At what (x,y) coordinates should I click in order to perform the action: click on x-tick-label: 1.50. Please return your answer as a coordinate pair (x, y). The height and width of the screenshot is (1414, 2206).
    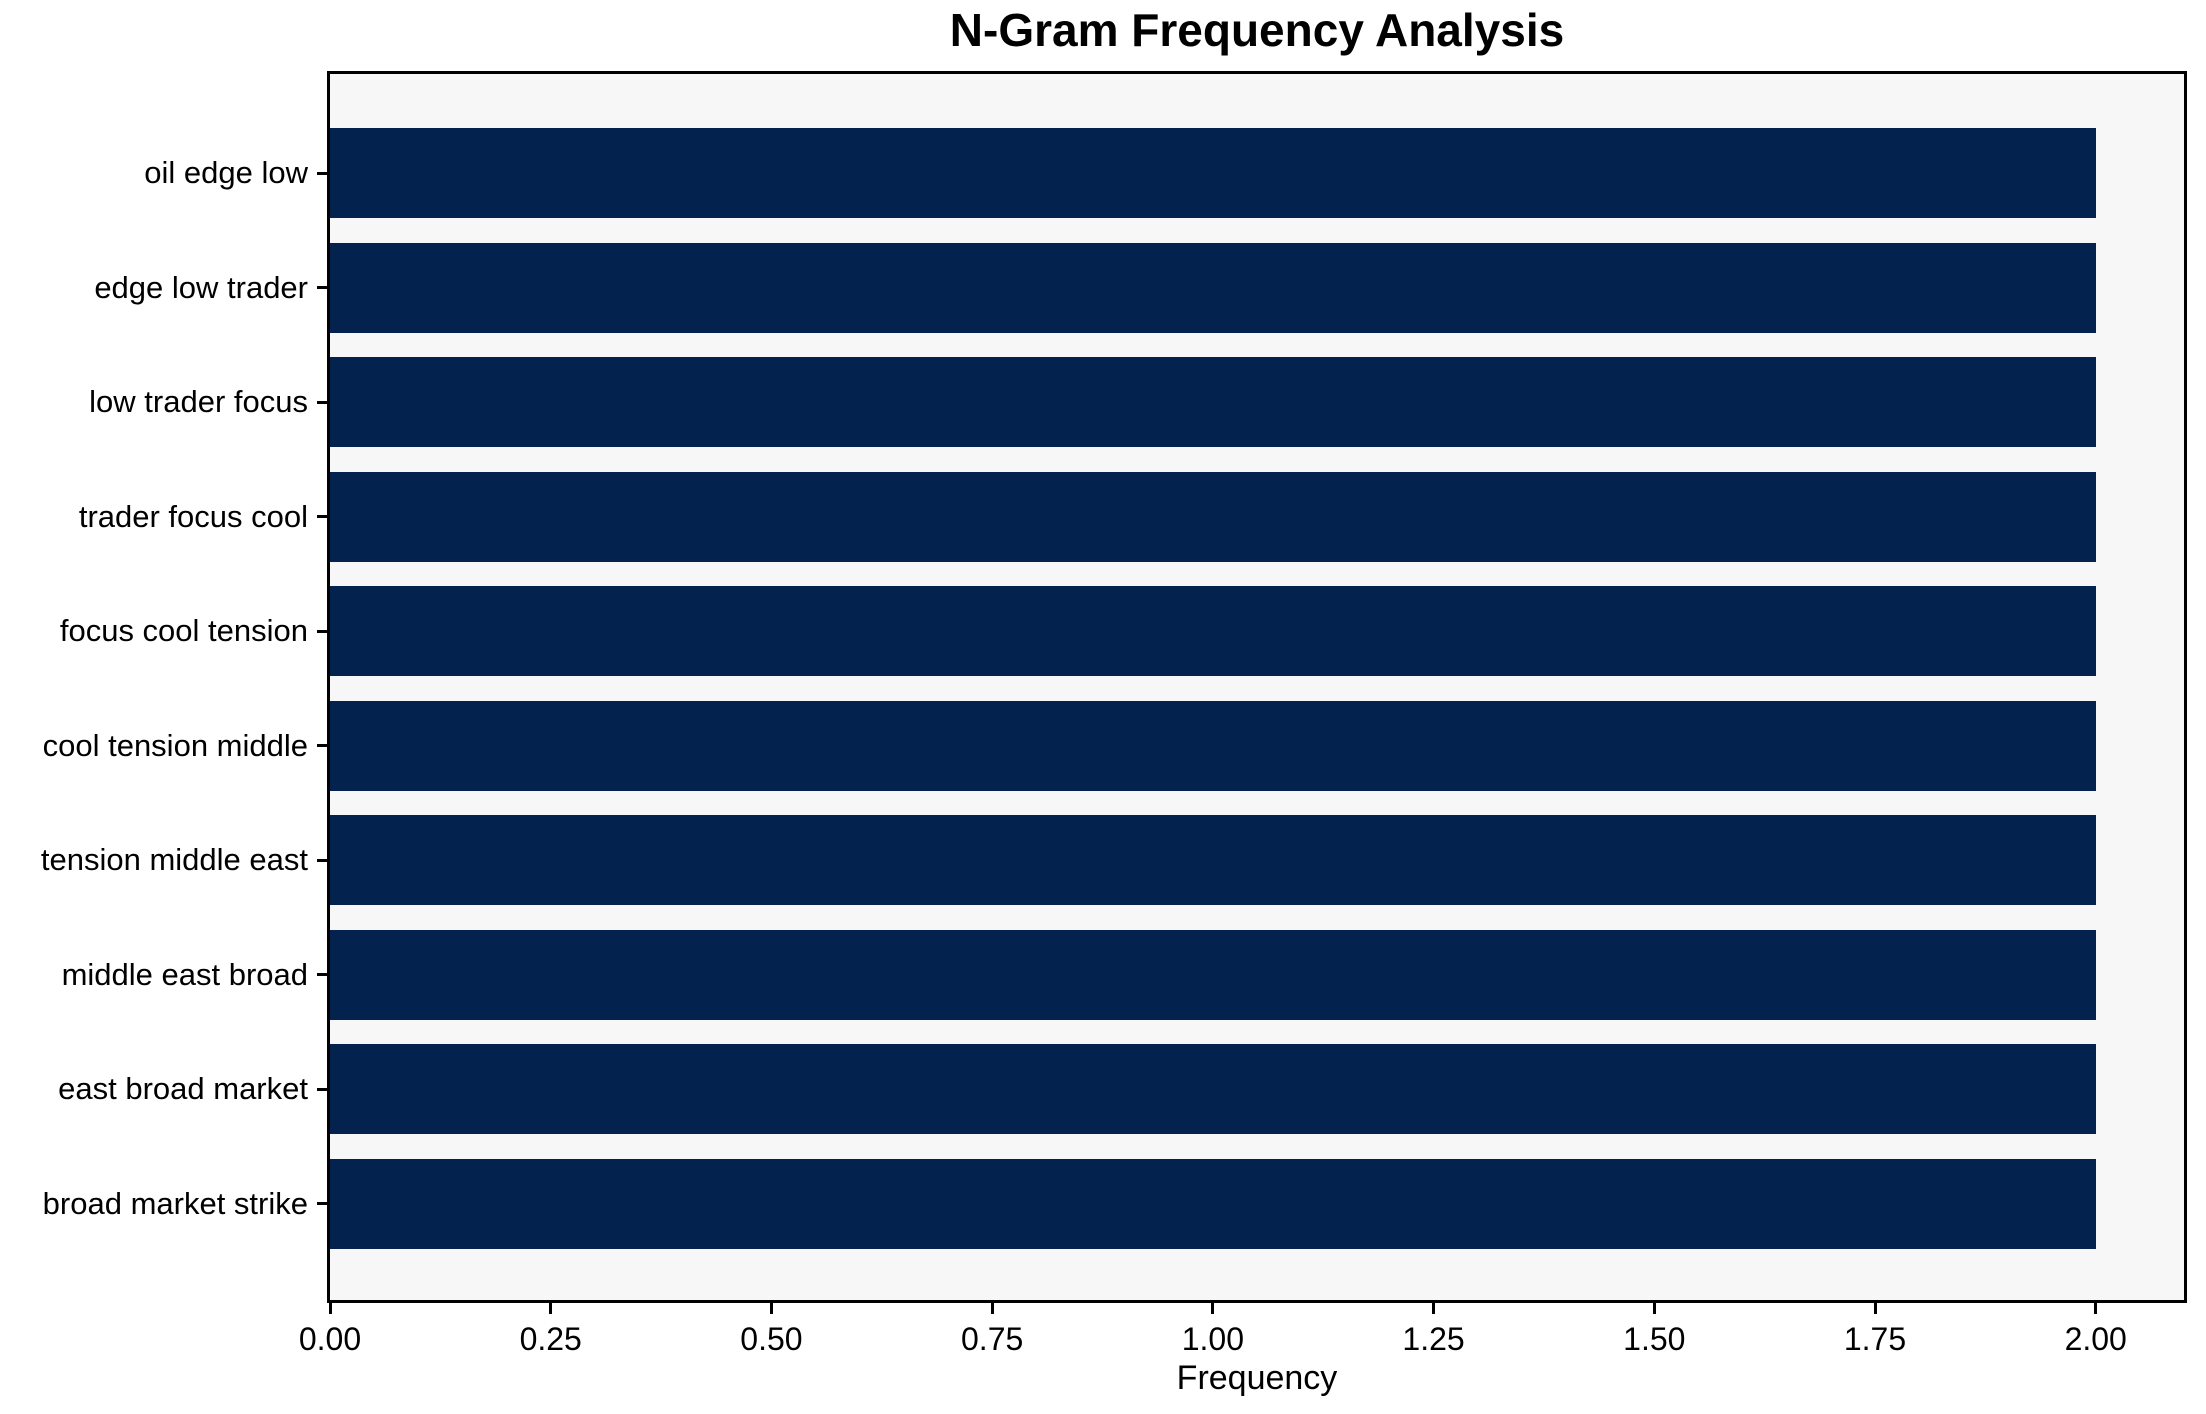
    Looking at the image, I should click on (1654, 1339).